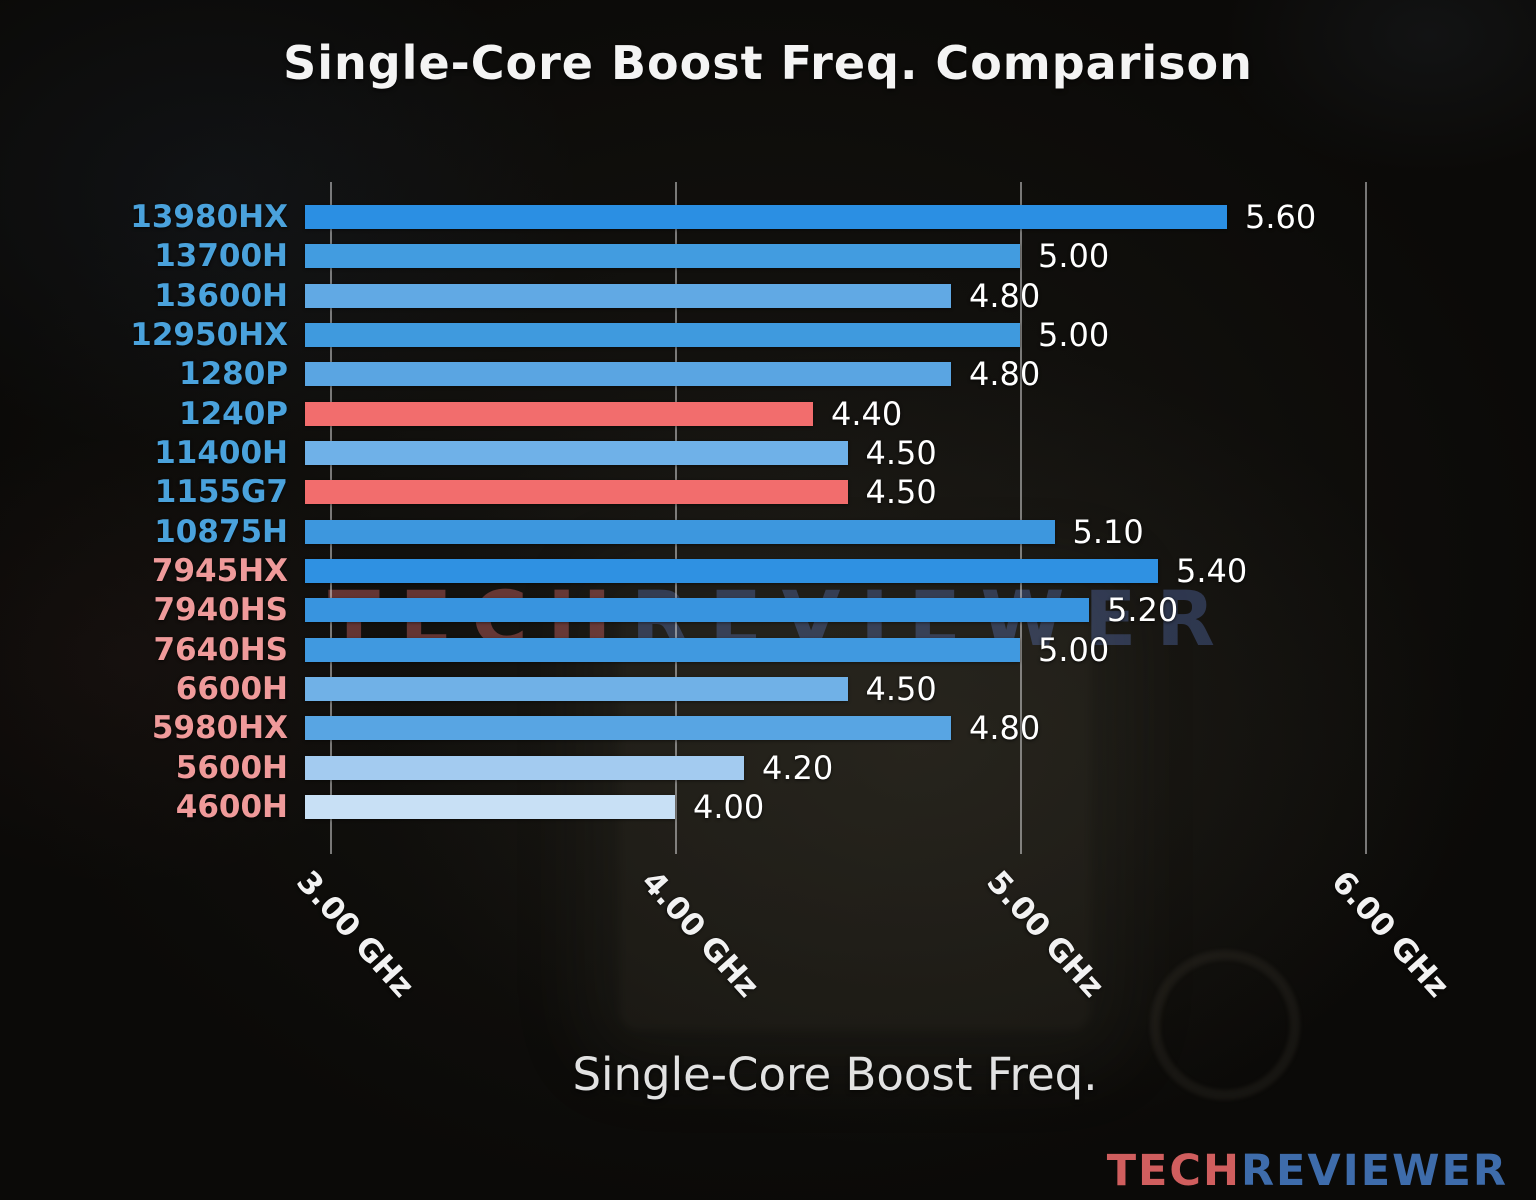 Image resolution: width=1536 pixels, height=1200 pixels. Describe the element at coordinates (855, 815) in the screenshot. I see `cpu-photo-shape` at that location.